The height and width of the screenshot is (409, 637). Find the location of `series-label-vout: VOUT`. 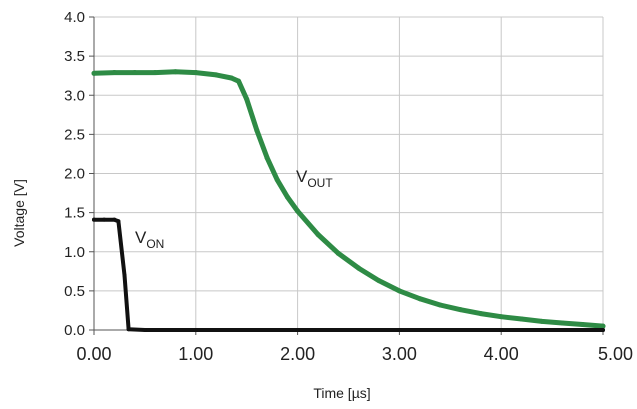

series-label-vout: VOUT is located at coordinates (314, 178).